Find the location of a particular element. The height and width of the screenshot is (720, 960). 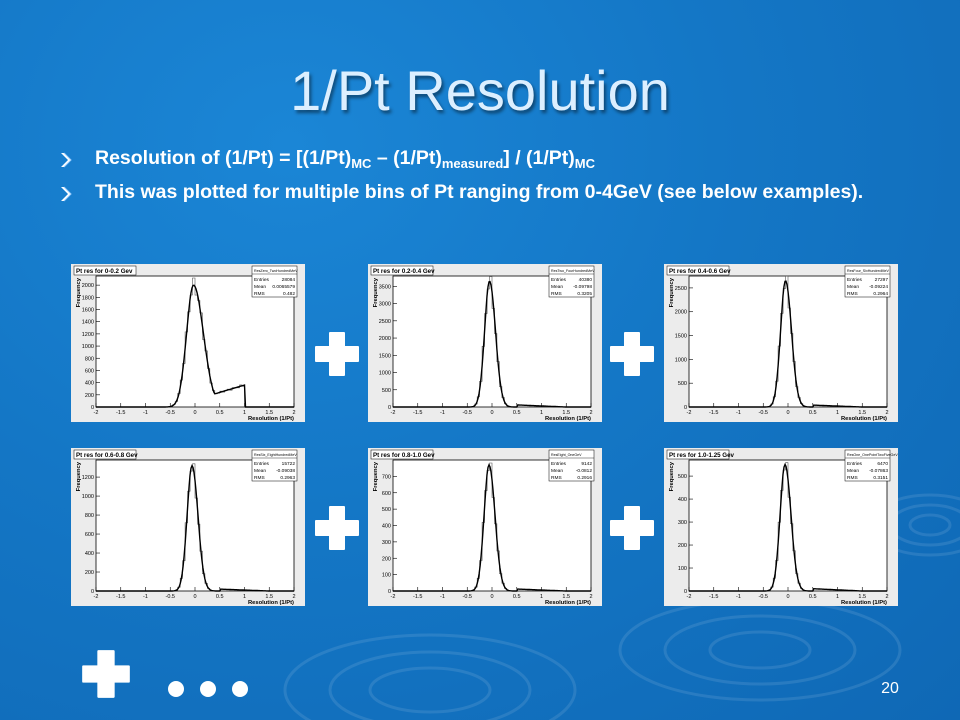

y-tick-label: 700 is located at coordinates (386, 477).